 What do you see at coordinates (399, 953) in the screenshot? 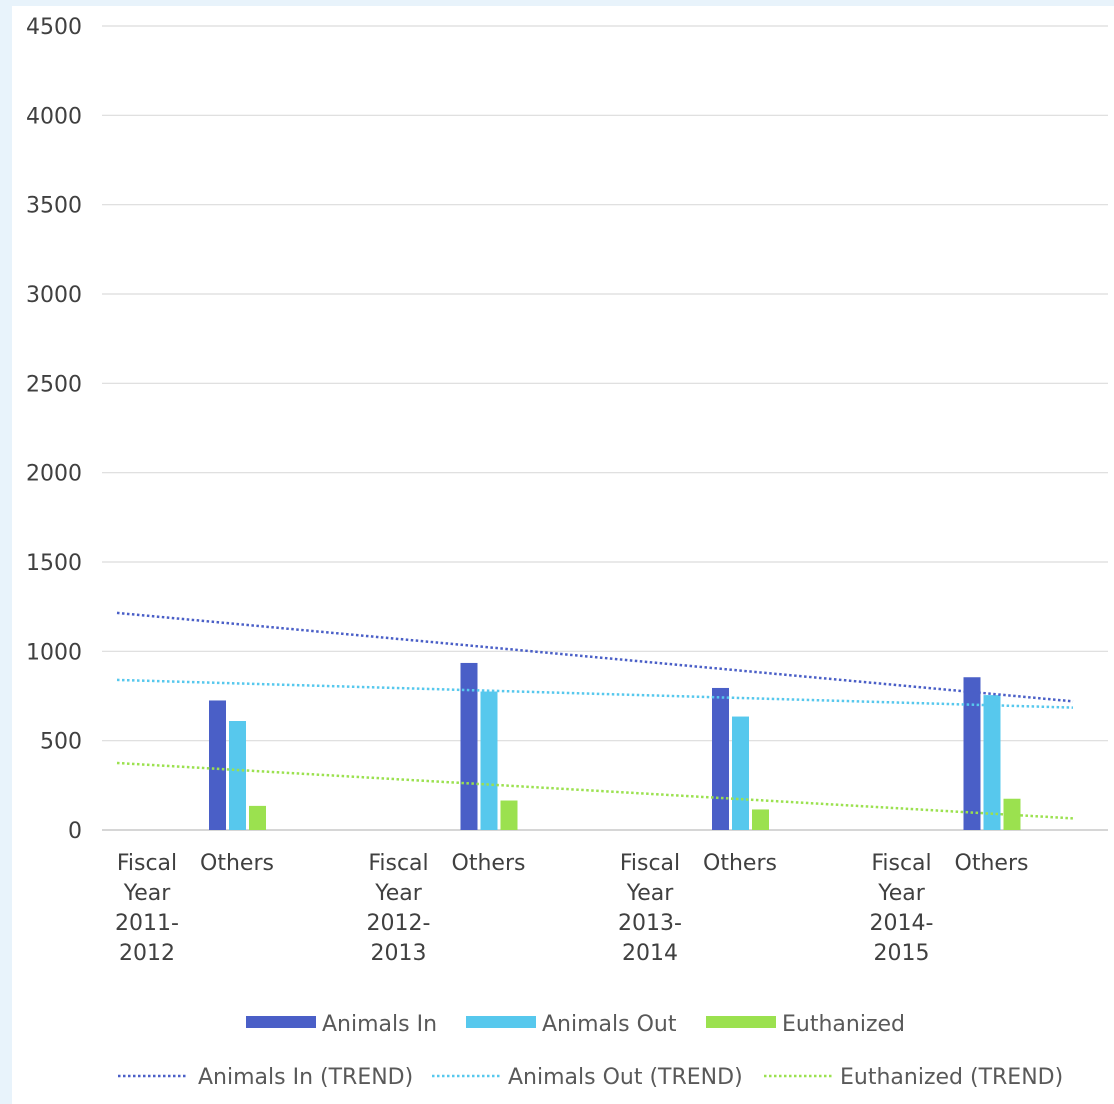
I see `x-group-label: 2013` at bounding box center [399, 953].